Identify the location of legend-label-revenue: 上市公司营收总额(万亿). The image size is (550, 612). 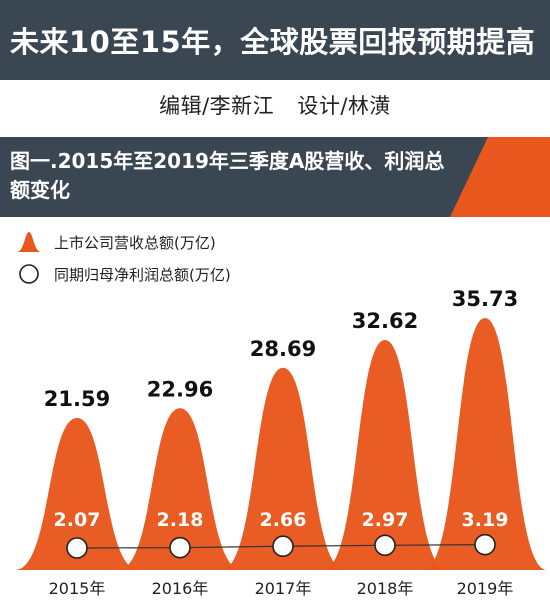
(135, 242).